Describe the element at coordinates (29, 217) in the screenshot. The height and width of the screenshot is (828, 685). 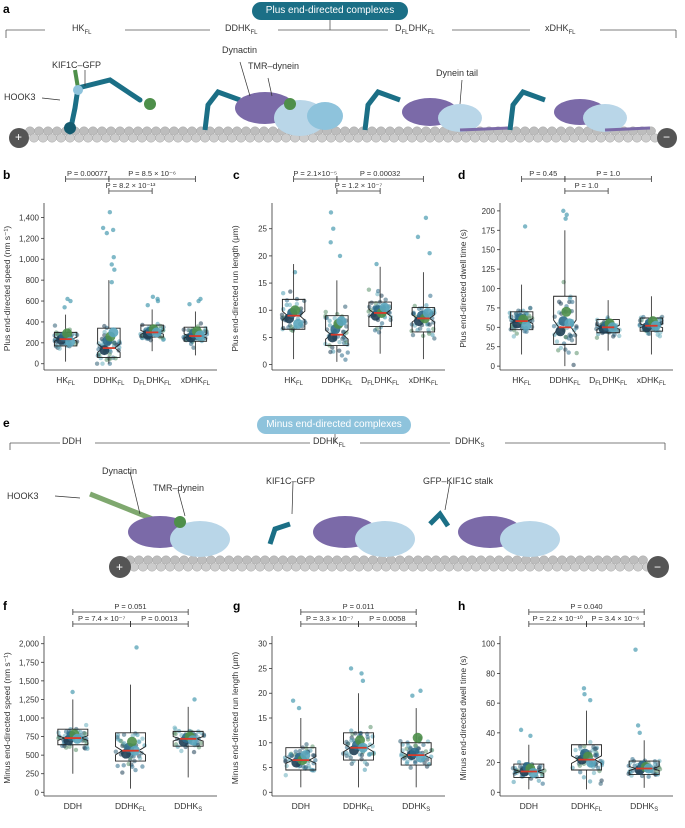
I see `y-tick-label: 1,400` at that location.